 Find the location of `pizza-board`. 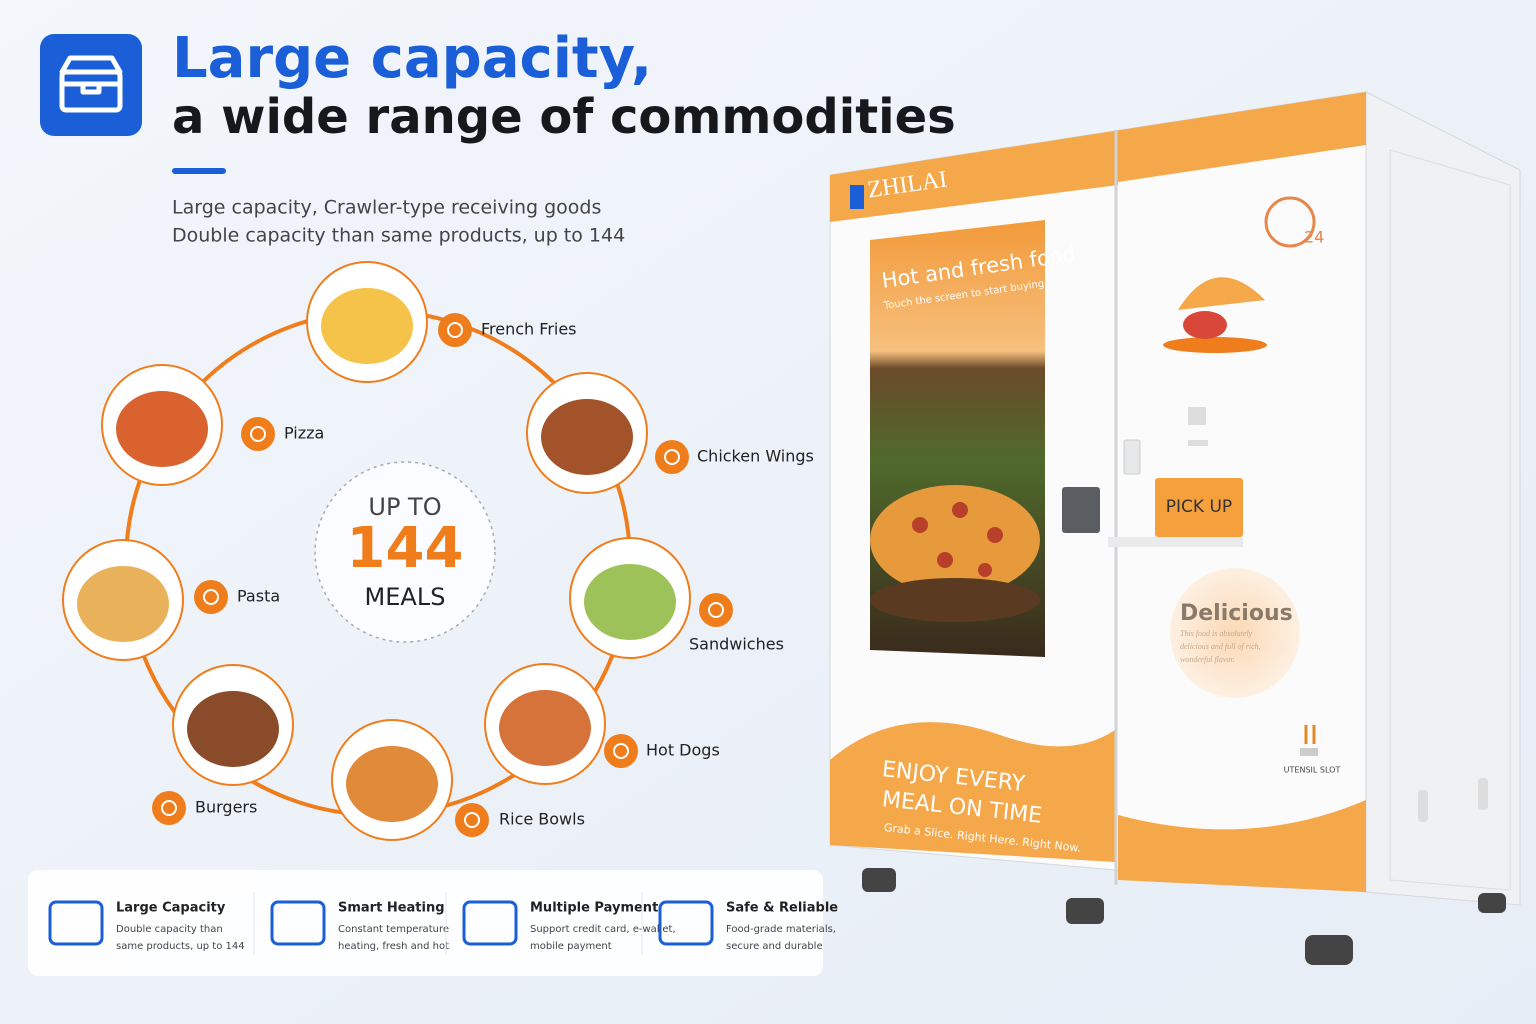

pizza-board is located at coordinates (955, 600).